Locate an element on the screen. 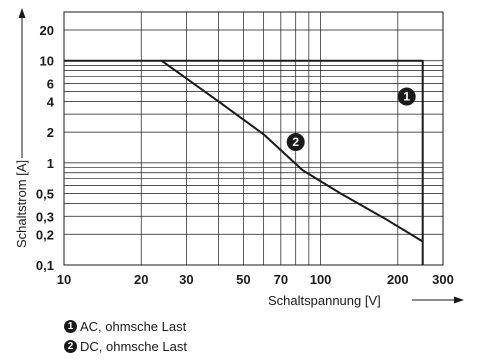 The image size is (478, 360). legend-label-ac: AC, ohmsche Last is located at coordinates (133, 326).